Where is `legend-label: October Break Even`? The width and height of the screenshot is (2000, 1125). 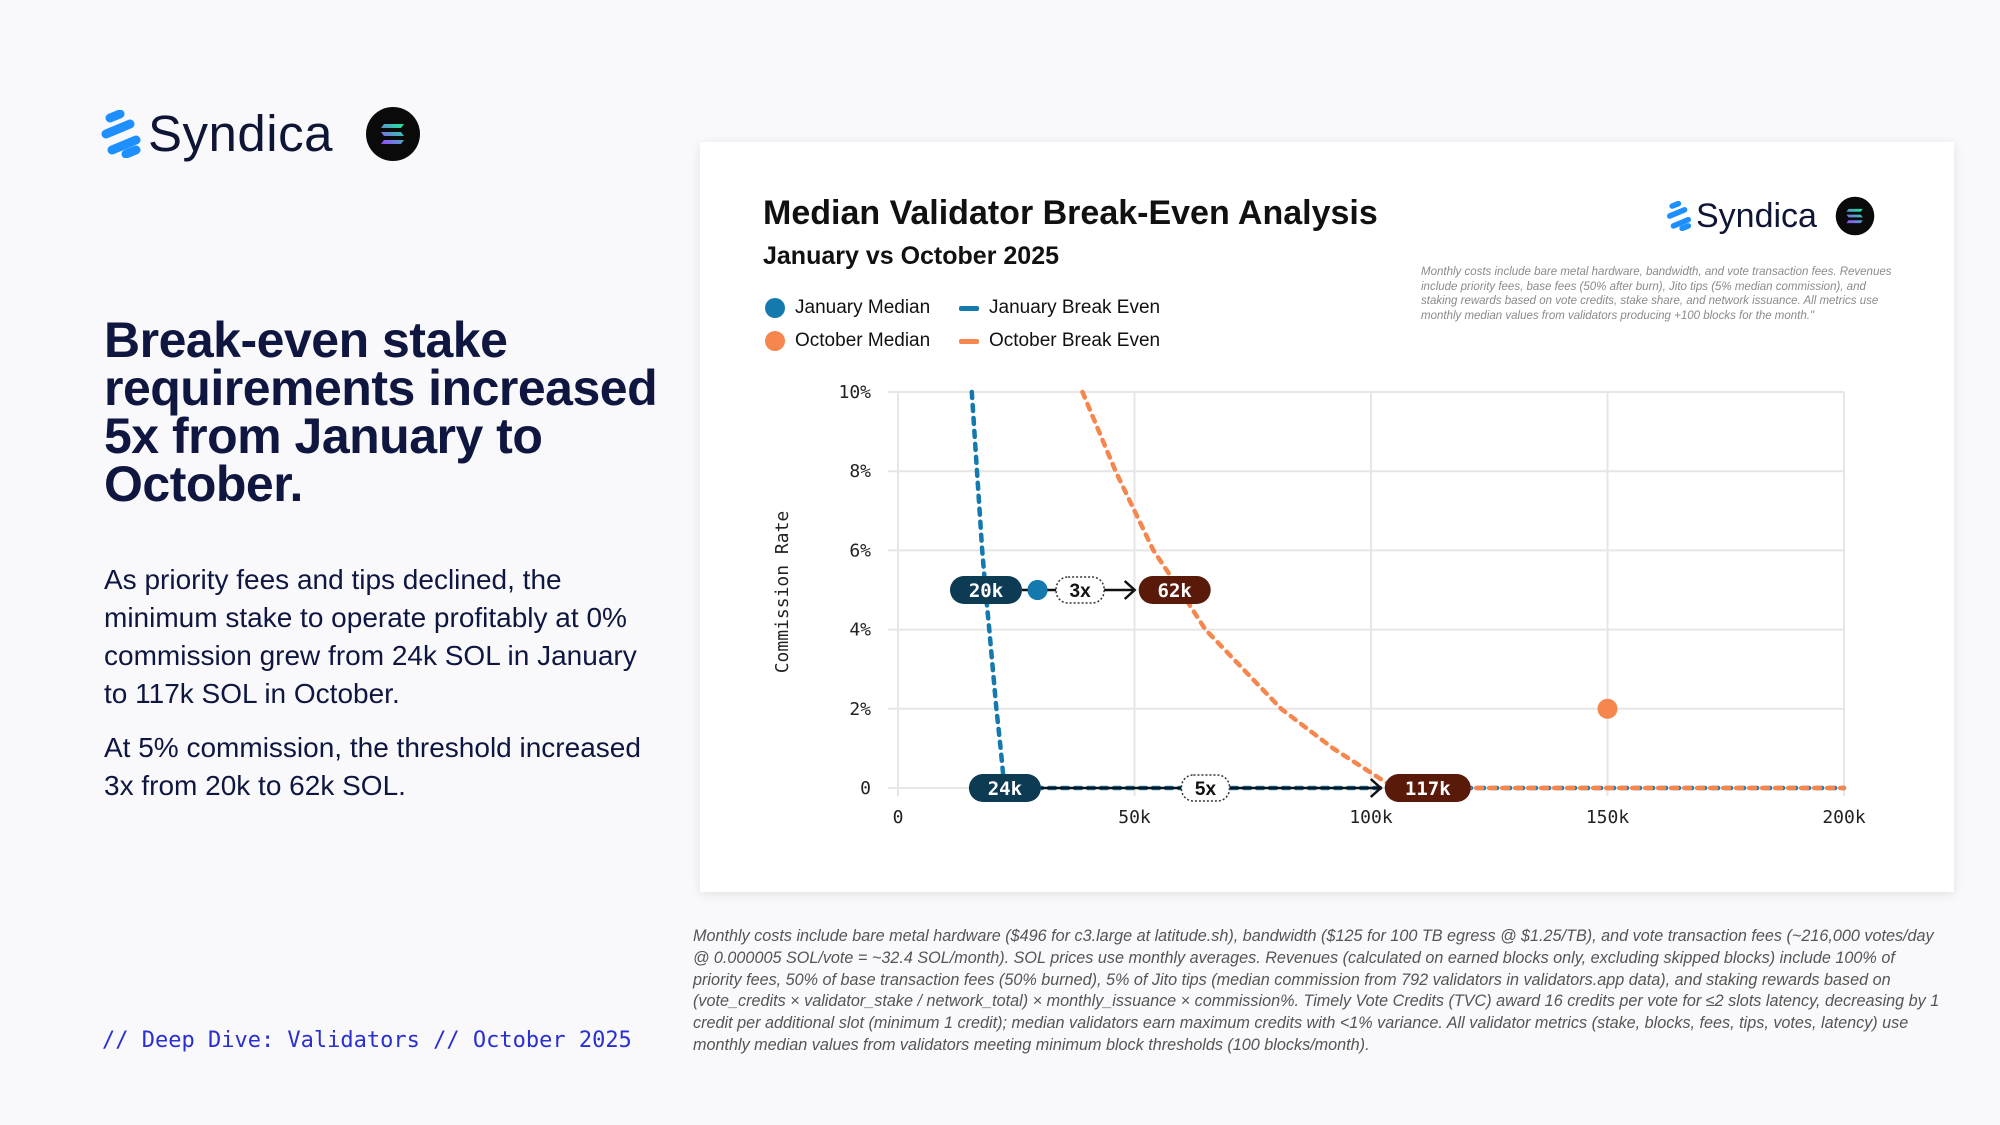 legend-label: October Break Even is located at coordinates (1075, 340).